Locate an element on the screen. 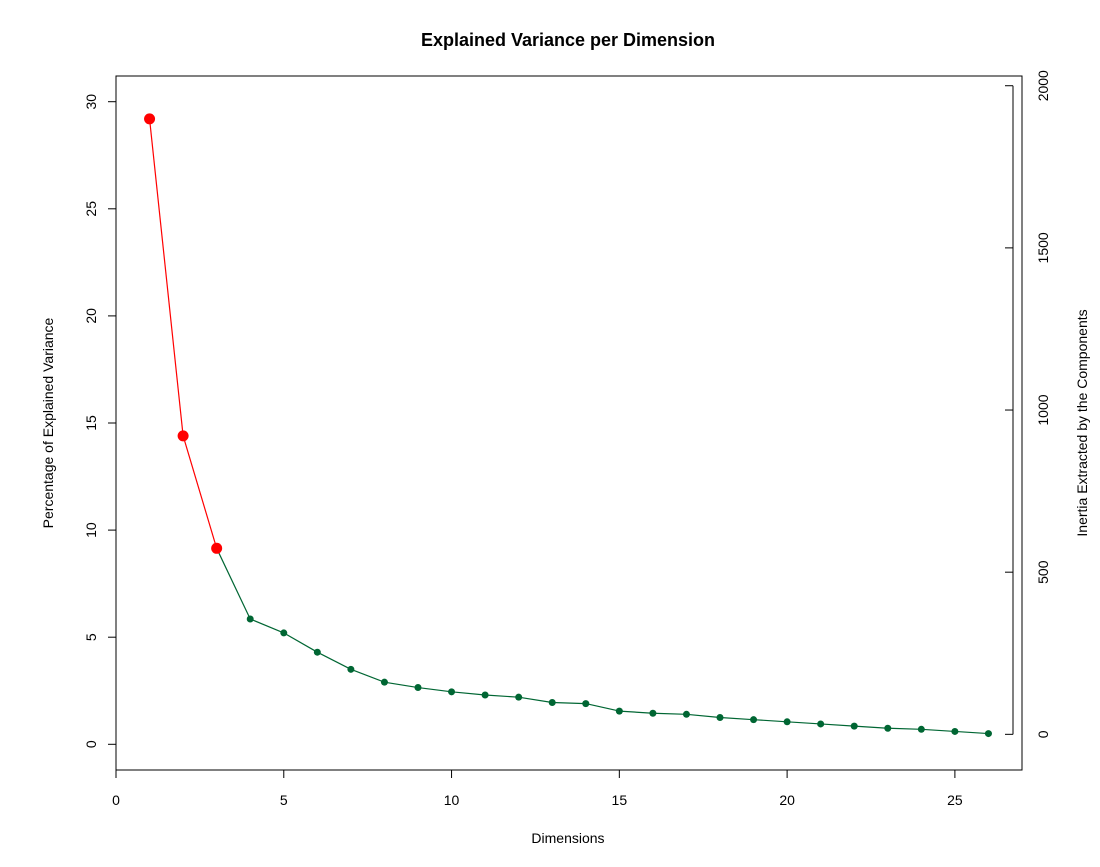 The image size is (1100, 867). secondary-y-tick-label: 500 is located at coordinates (1043, 572).